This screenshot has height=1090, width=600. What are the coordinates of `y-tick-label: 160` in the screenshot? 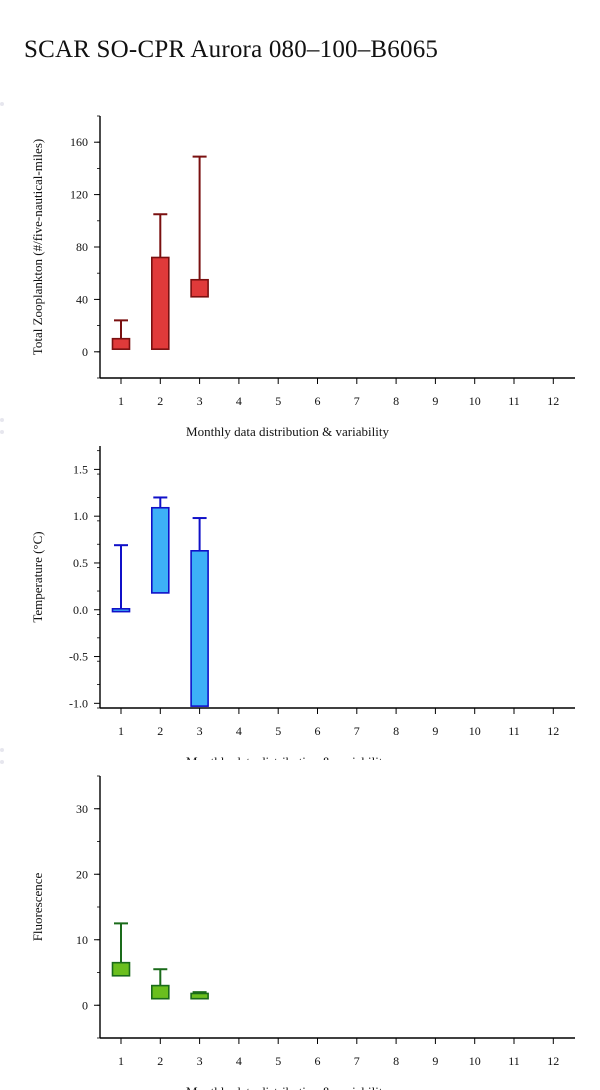 It's located at (79, 142).